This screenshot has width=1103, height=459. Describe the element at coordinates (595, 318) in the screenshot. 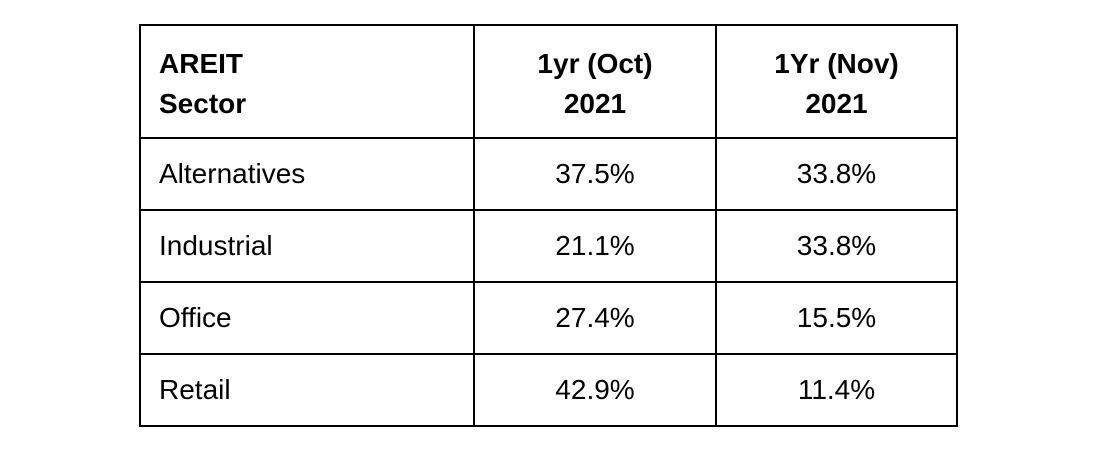

I see `value-cell: 27.4%` at that location.